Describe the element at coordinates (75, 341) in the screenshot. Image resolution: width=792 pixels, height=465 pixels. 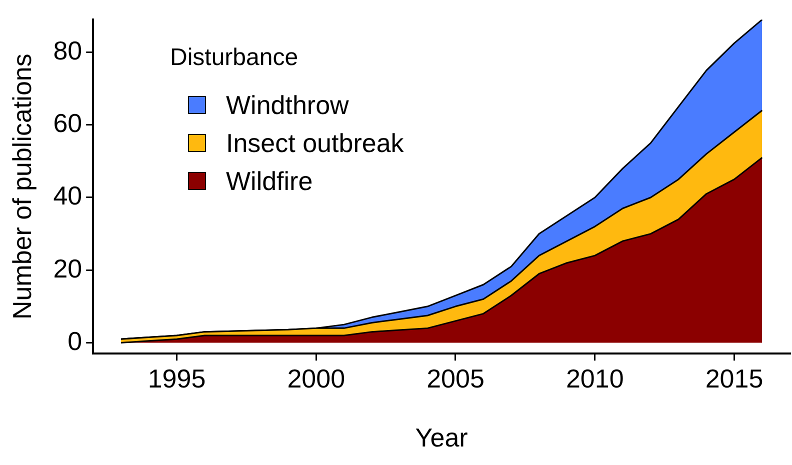
I see `y-tick-label: 0` at that location.